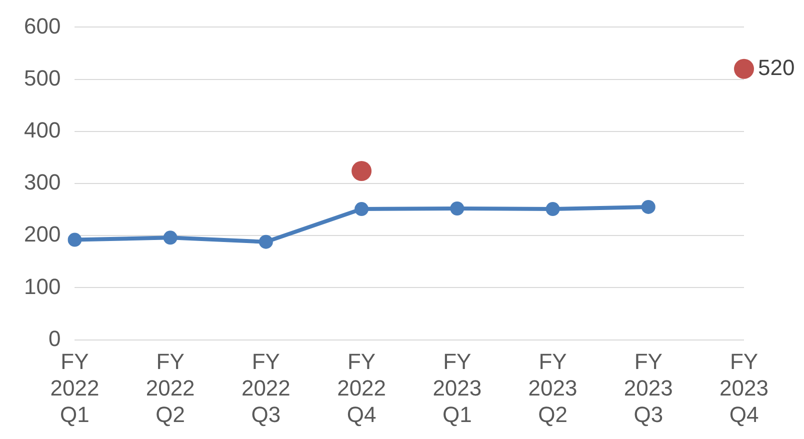 Image resolution: width=804 pixels, height=439 pixels. I want to click on data-label: 520, so click(776, 67).